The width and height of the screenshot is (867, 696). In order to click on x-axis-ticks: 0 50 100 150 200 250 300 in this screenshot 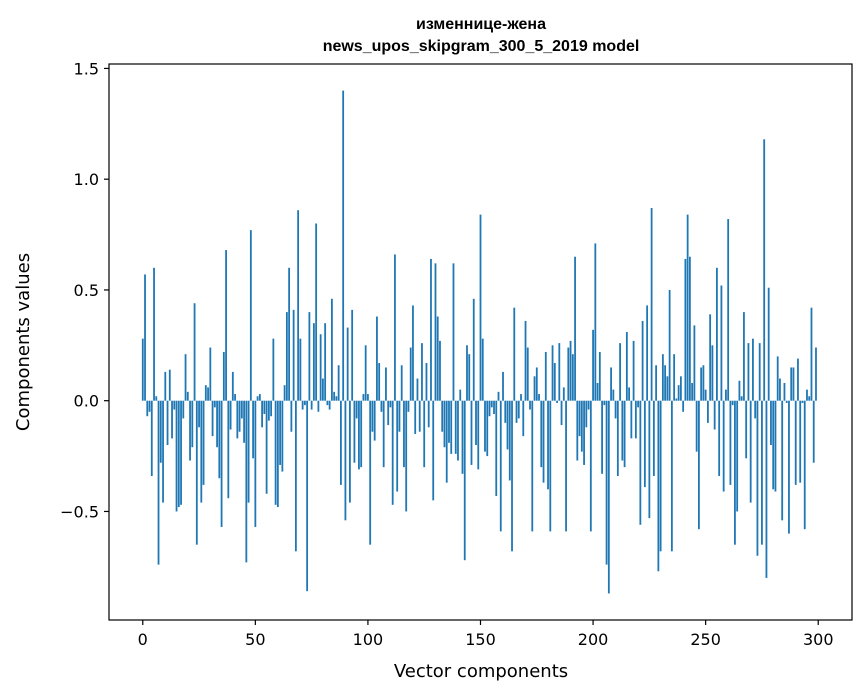, I will do `click(486, 634)`.